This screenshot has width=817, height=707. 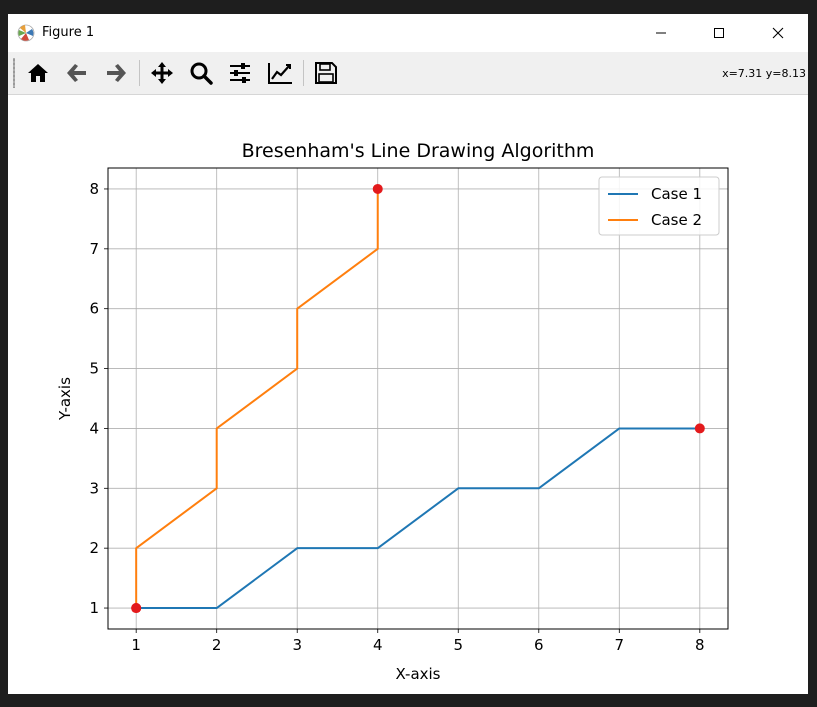 What do you see at coordinates (94, 249) in the screenshot?
I see `y-tick-label: 7` at bounding box center [94, 249].